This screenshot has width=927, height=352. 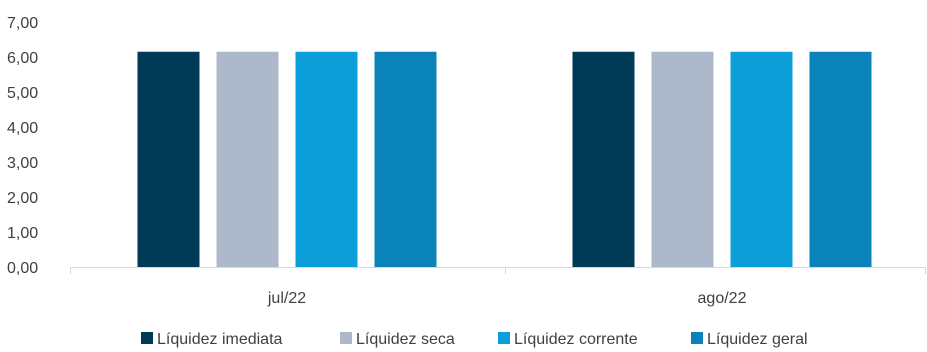 I want to click on y-tick-label: 6,00, so click(x=22, y=58).